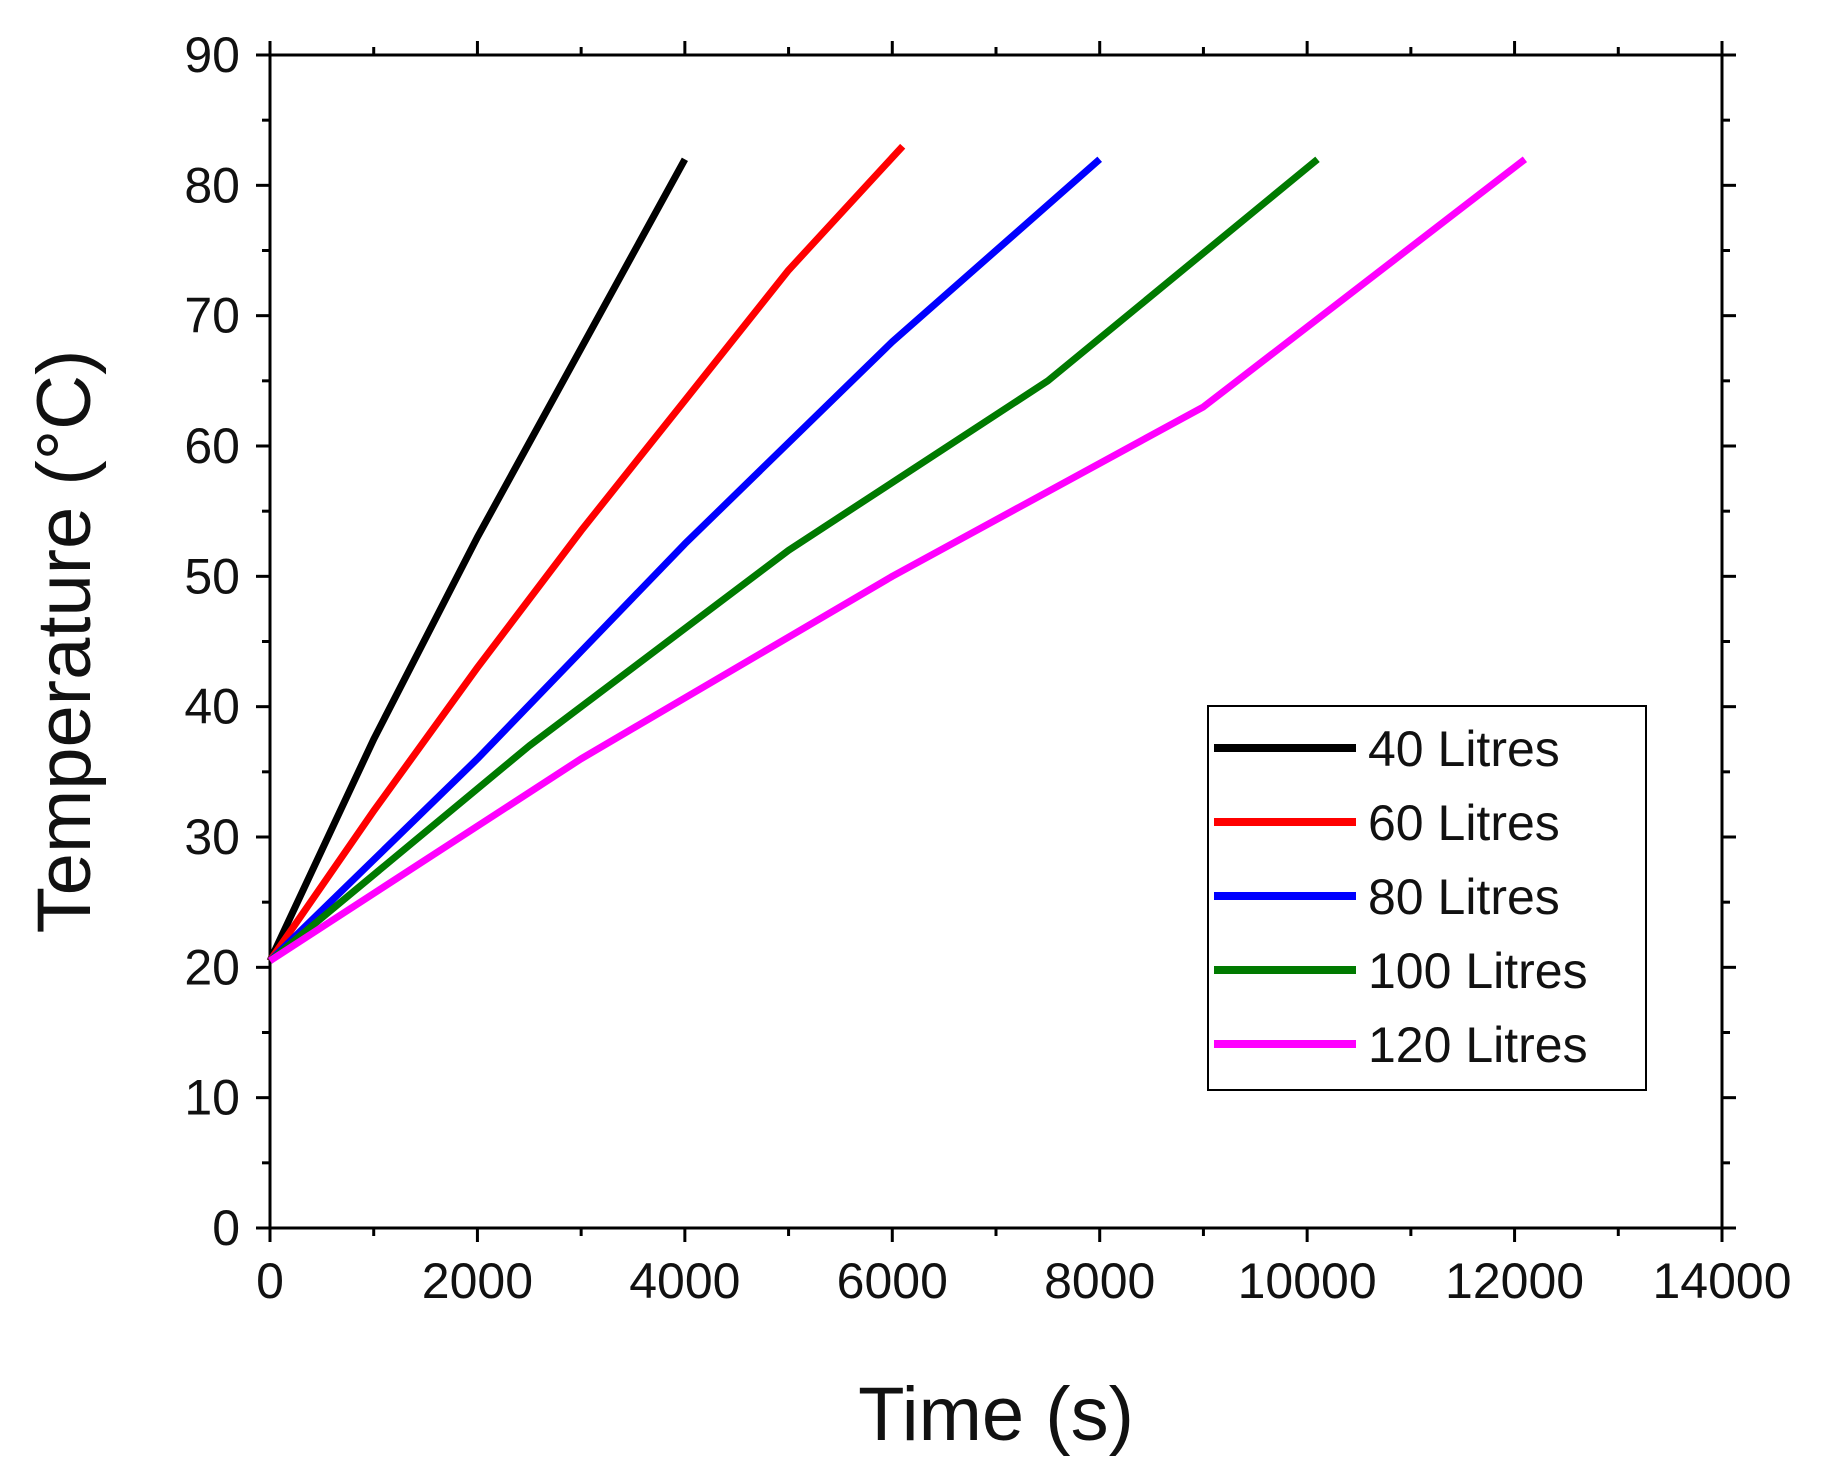 The image size is (1827, 1475). What do you see at coordinates (212, 707) in the screenshot?
I see `y-tick-label: 40` at bounding box center [212, 707].